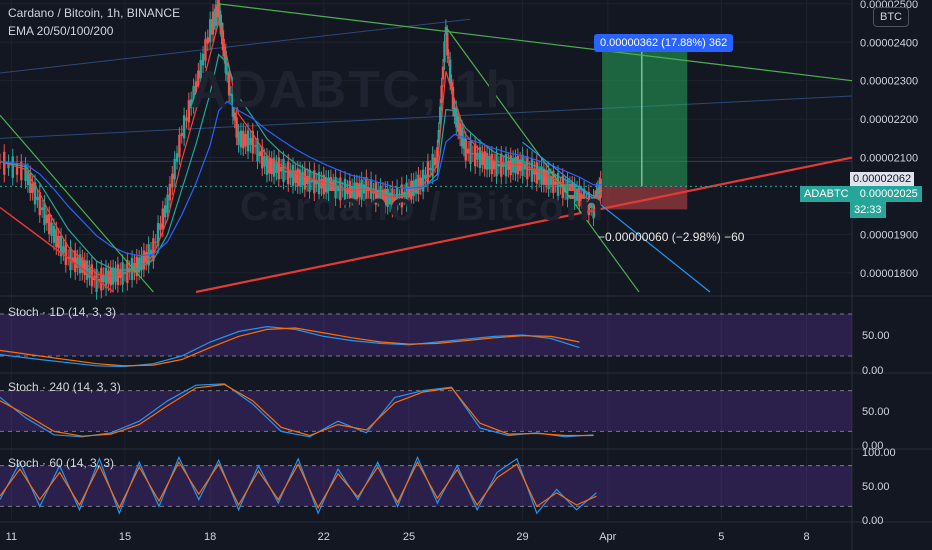 The height and width of the screenshot is (550, 932). I want to click on symbol-legend: Cardano / Bitcoin, 1h, BINANCE, so click(94, 13).